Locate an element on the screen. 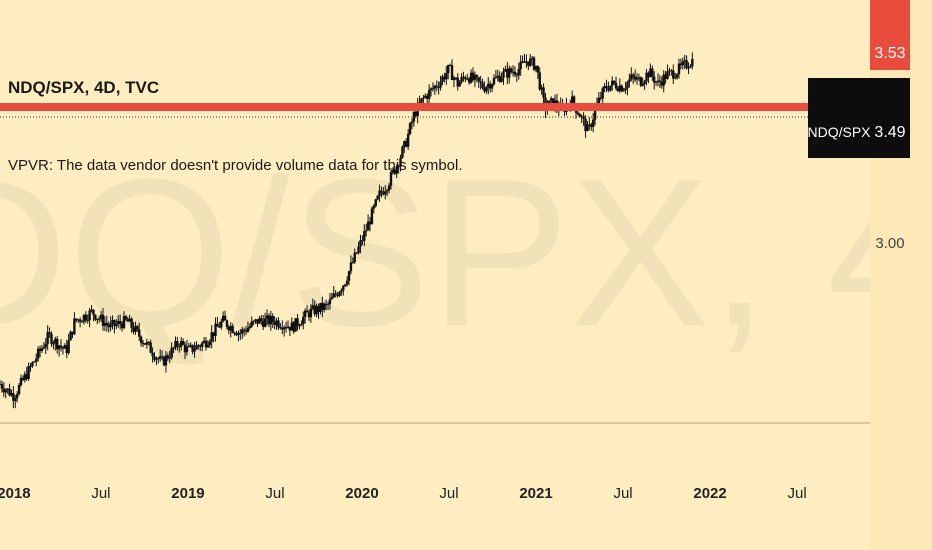 This screenshot has width=932, height=550. price-tag-current-label: 3.49 is located at coordinates (889, 132).